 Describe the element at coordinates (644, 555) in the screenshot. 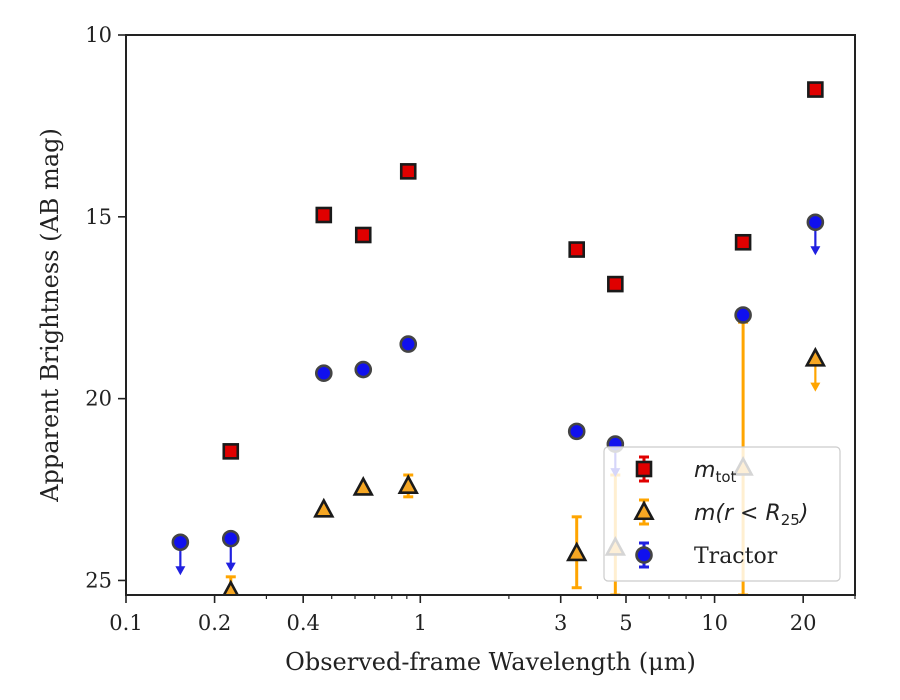

I see `legend-marker-tractor` at that location.